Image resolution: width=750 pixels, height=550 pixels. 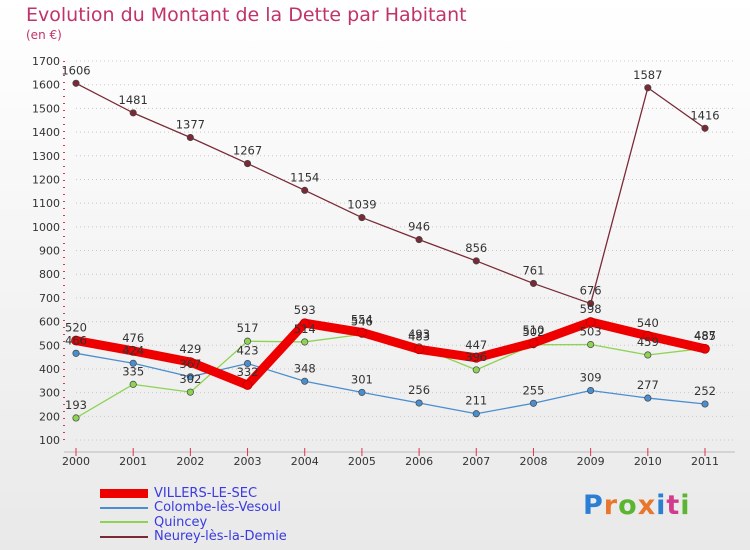 I want to click on y-tick-label: 100, so click(x=49, y=440).